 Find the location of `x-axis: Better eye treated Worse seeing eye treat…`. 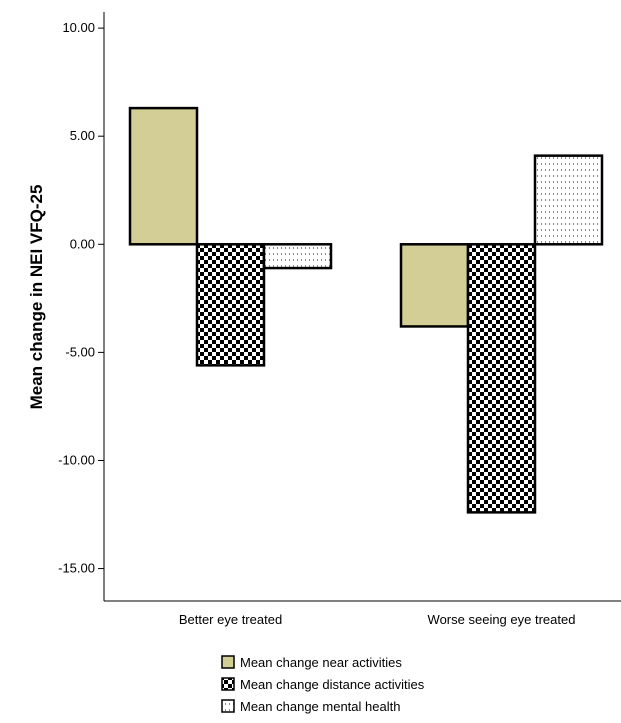

x-axis: Better eye treated Worse seeing eye treat… is located at coordinates (362, 613).